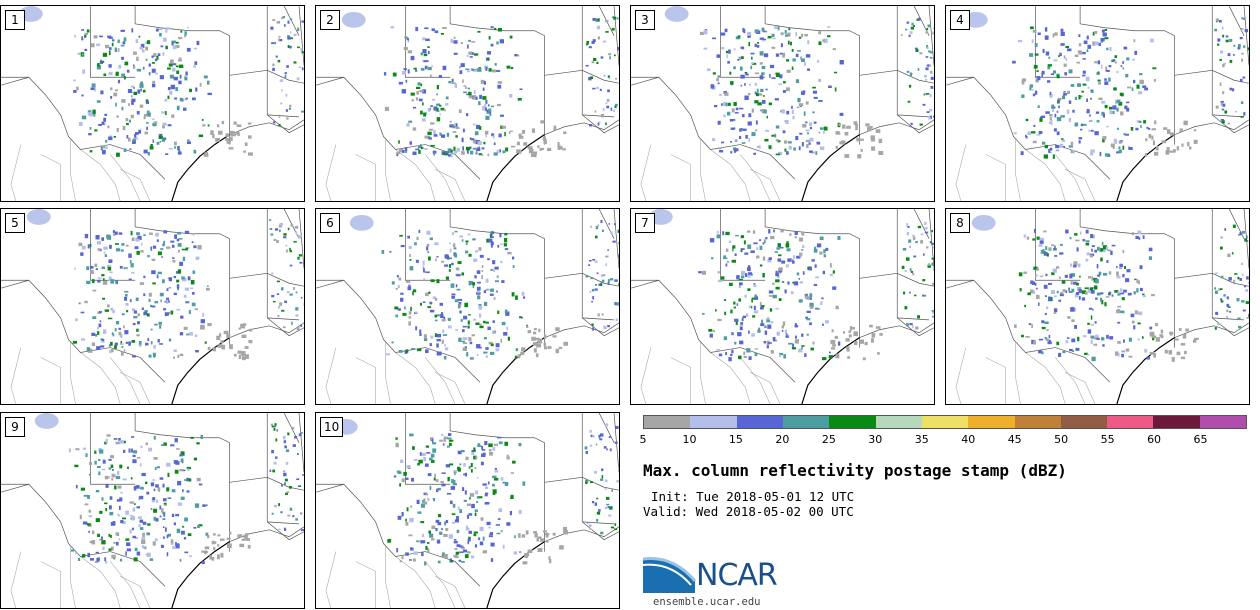 The height and width of the screenshot is (610, 1260). What do you see at coordinates (875, 439) in the screenshot?
I see `colorbar-tick-label: 30` at bounding box center [875, 439].